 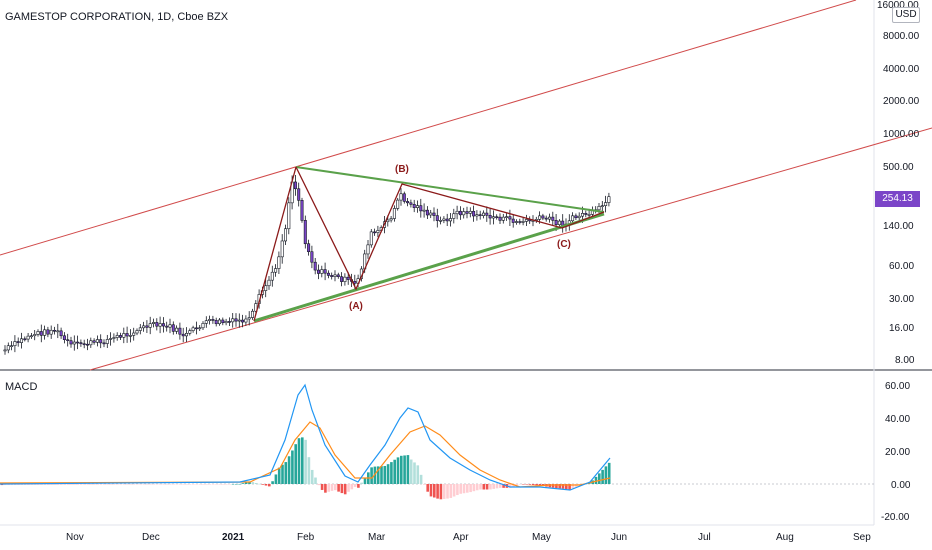 I want to click on time-tick: Nov, so click(x=75, y=537).